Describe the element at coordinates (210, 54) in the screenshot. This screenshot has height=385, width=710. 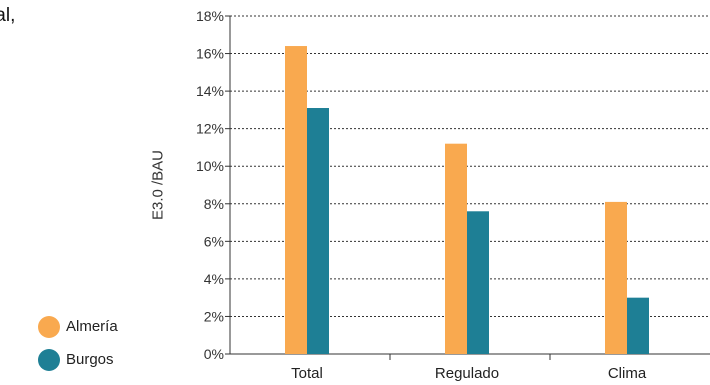
I see `y-tick-label: 16%` at that location.